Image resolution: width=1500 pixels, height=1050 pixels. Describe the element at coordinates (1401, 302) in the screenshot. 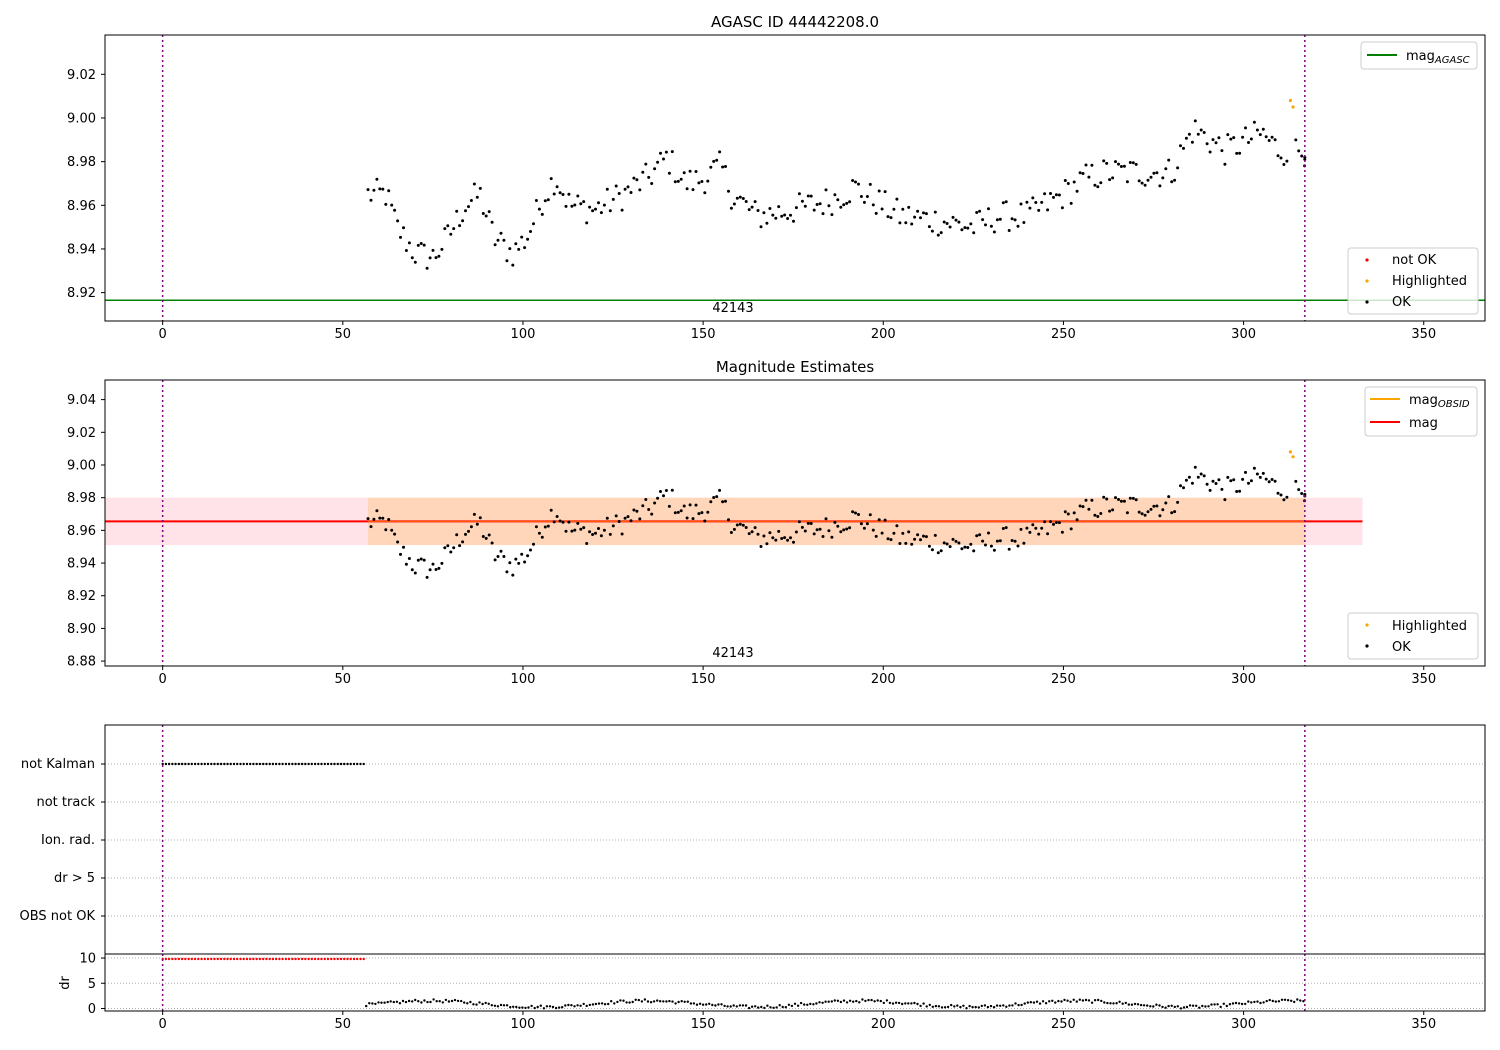

I see `legend-ok-label: OK` at that location.